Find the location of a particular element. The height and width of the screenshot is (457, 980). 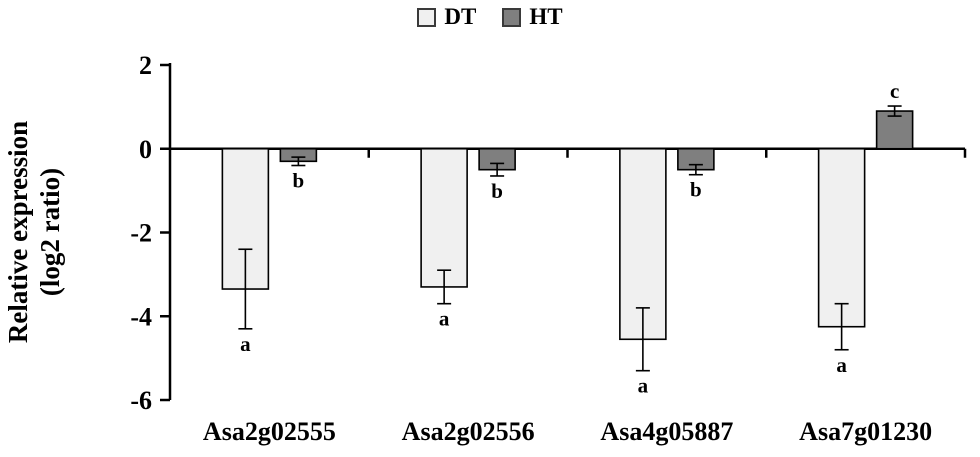

chart-legend: DT HT is located at coordinates (490, 17).